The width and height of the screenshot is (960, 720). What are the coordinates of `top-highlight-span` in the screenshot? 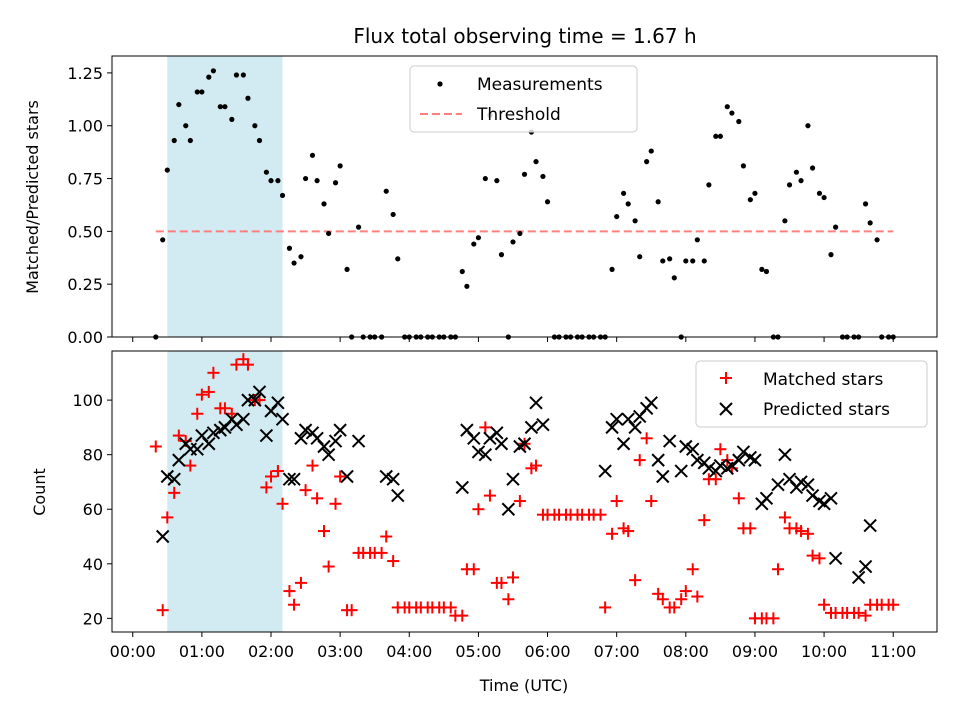 It's located at (225, 196).